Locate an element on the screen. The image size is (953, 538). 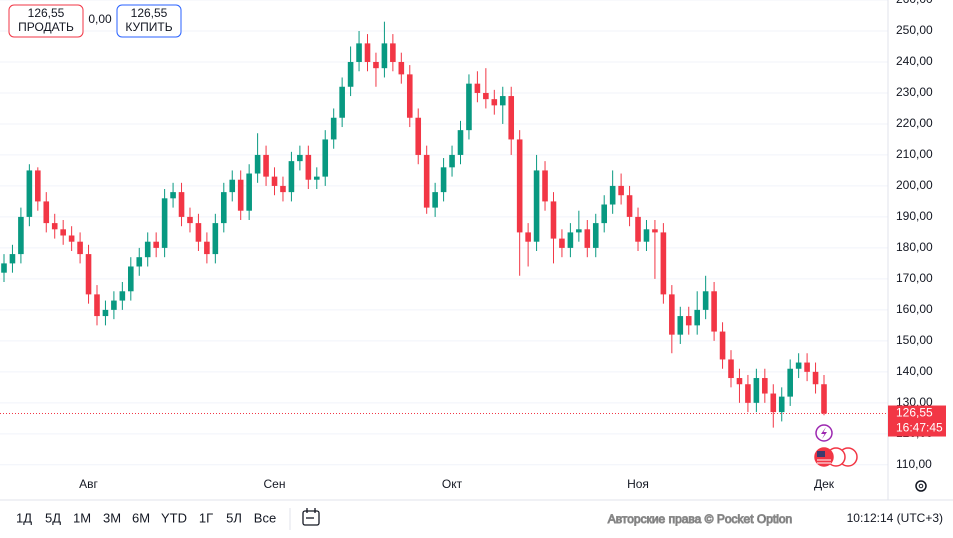
y-tick-label: 230,00 is located at coordinates (914, 92).